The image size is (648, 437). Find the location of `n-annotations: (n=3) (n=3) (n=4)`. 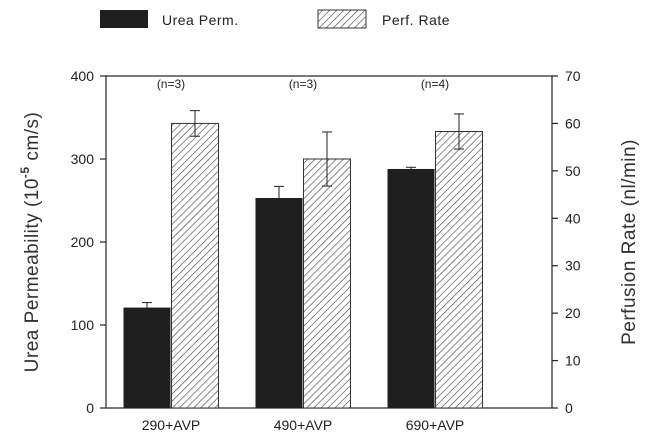

n-annotations: (n=3) (n=3) (n=4) is located at coordinates (303, 84).